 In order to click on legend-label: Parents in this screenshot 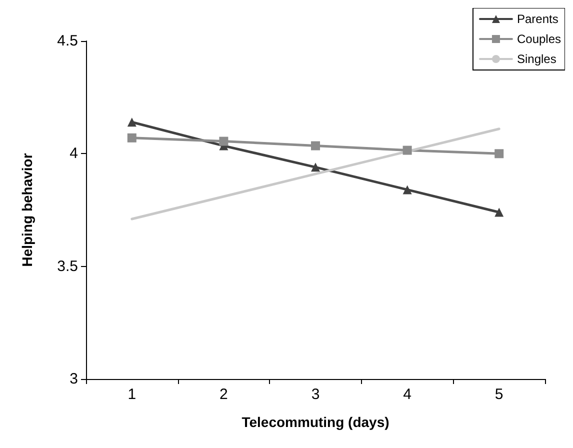, I will do `click(537, 19)`.